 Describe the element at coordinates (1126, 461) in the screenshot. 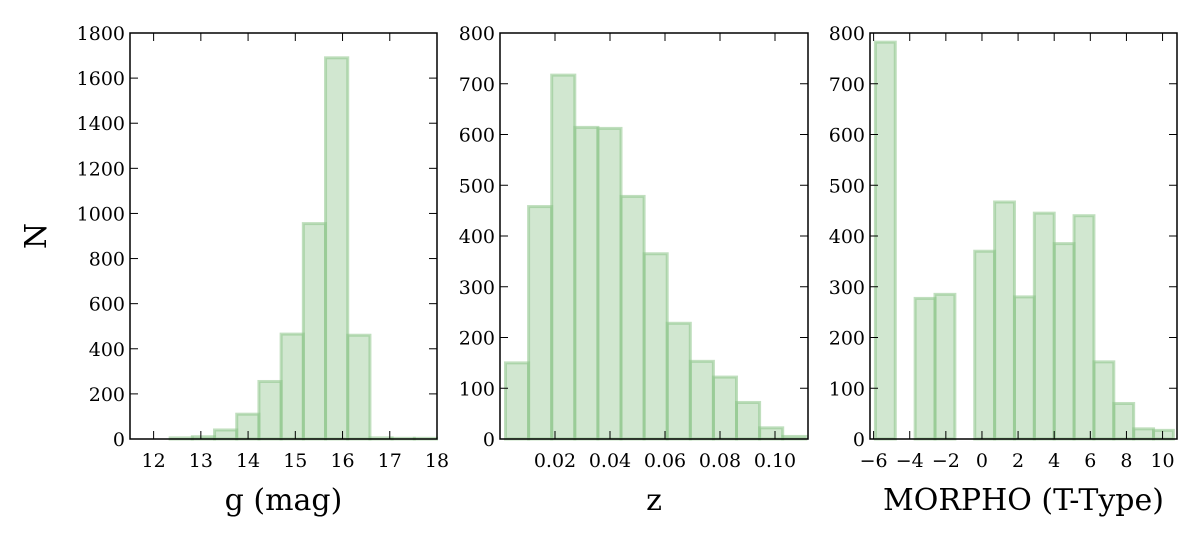

I see `x-tick-label: 8` at that location.